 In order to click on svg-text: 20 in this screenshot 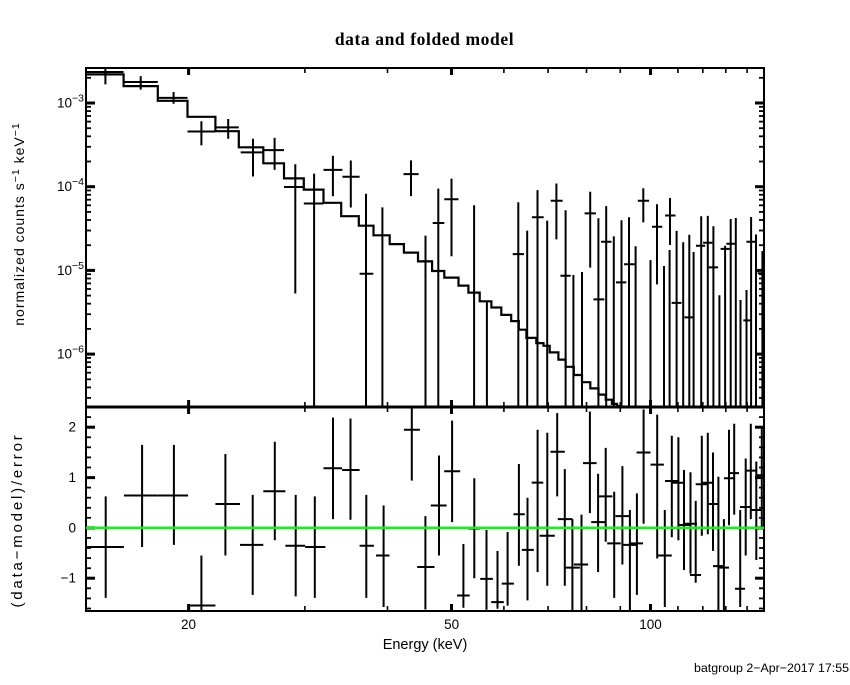, I will do `click(188, 624)`.